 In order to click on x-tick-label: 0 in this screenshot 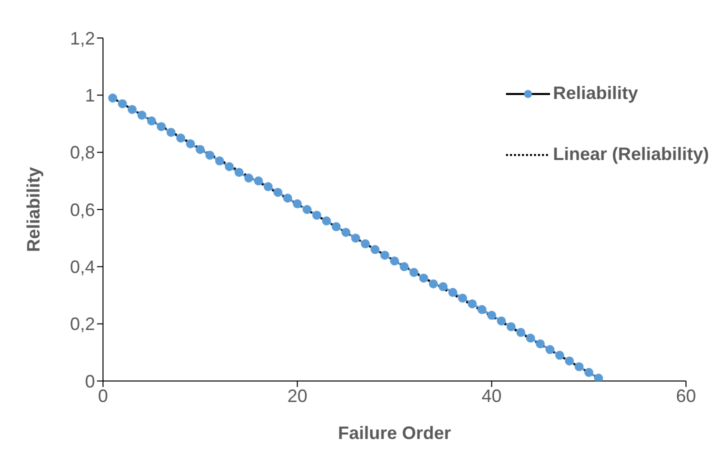, I will do `click(103, 396)`.